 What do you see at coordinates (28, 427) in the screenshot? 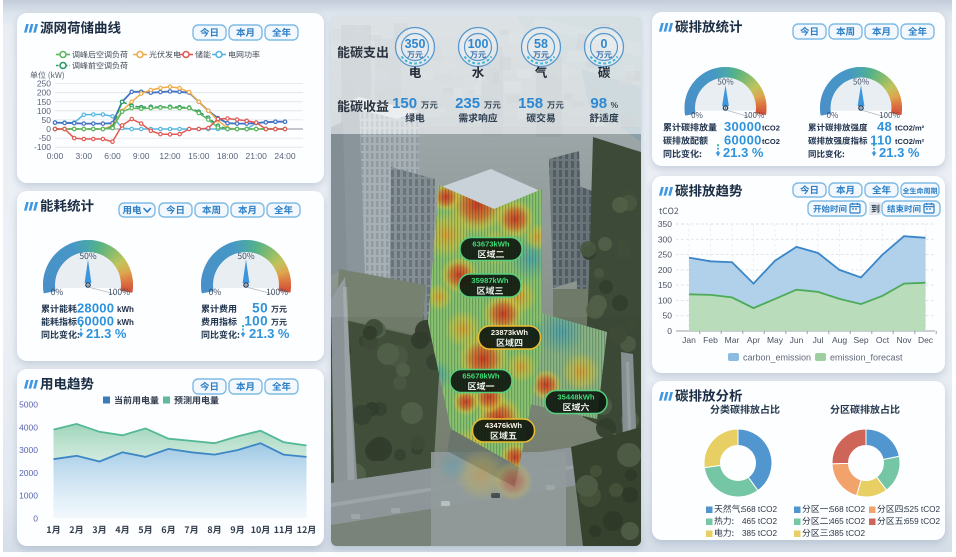
I see `svg-text: 4000` at bounding box center [28, 427].